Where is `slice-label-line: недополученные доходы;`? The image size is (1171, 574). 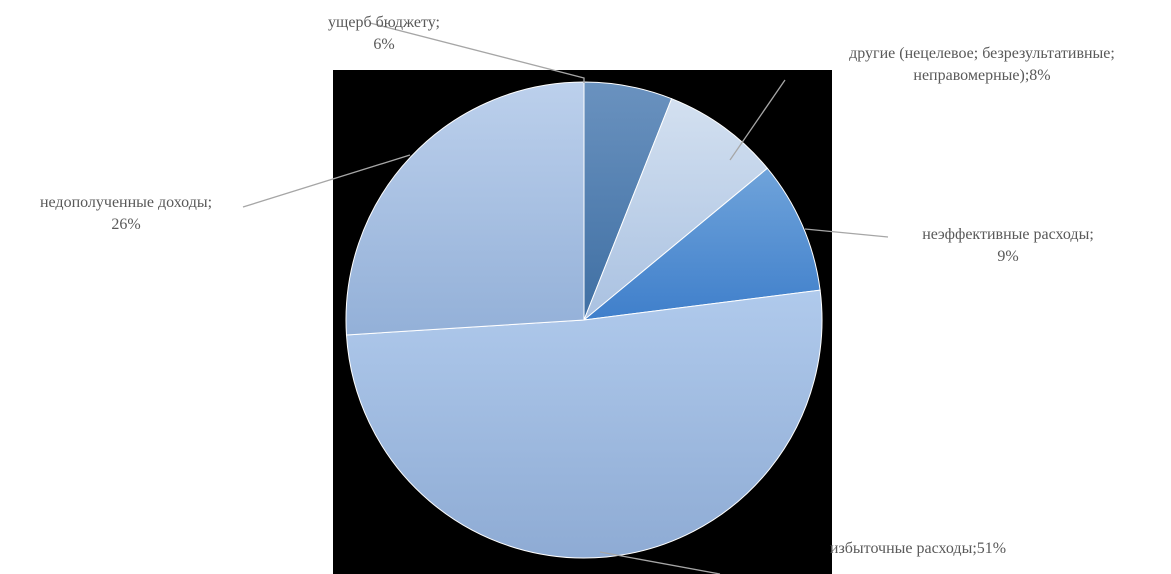 slice-label-line: недополученные доходы; is located at coordinates (126, 202).